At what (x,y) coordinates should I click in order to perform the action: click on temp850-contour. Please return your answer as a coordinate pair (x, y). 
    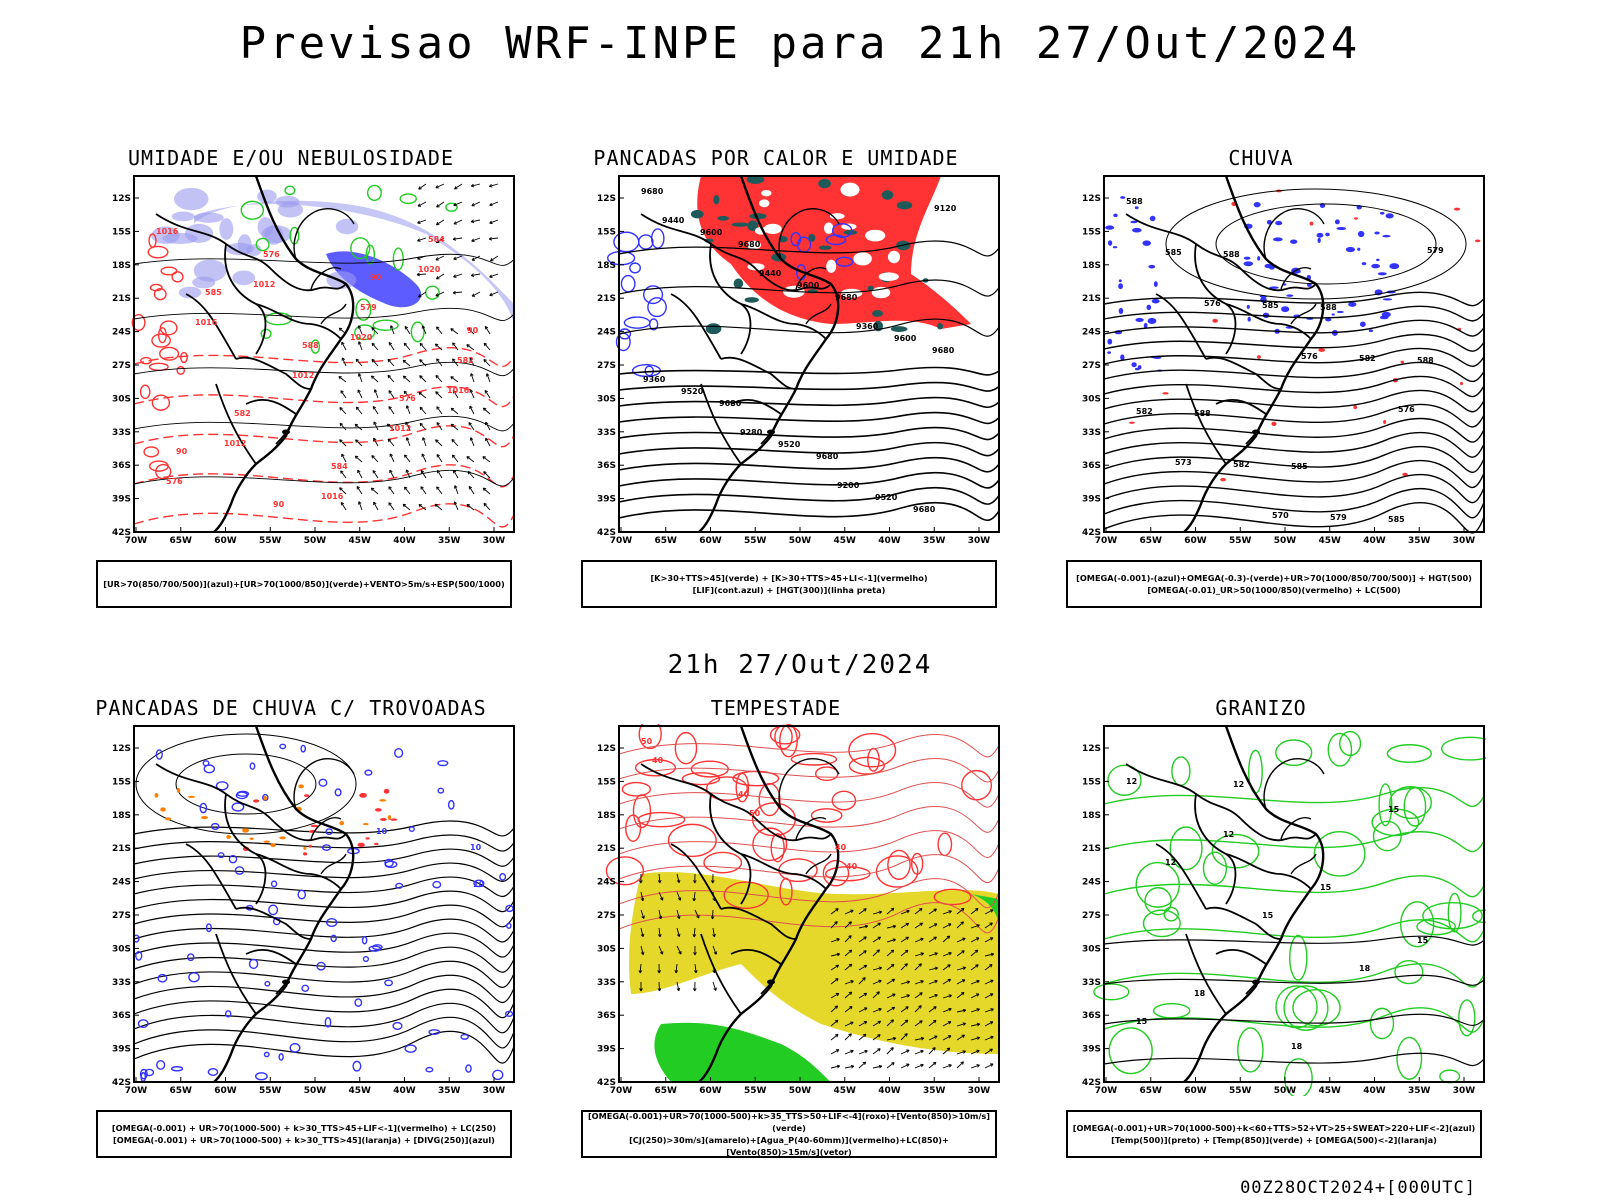
    Looking at the image, I should click on (1340, 749).